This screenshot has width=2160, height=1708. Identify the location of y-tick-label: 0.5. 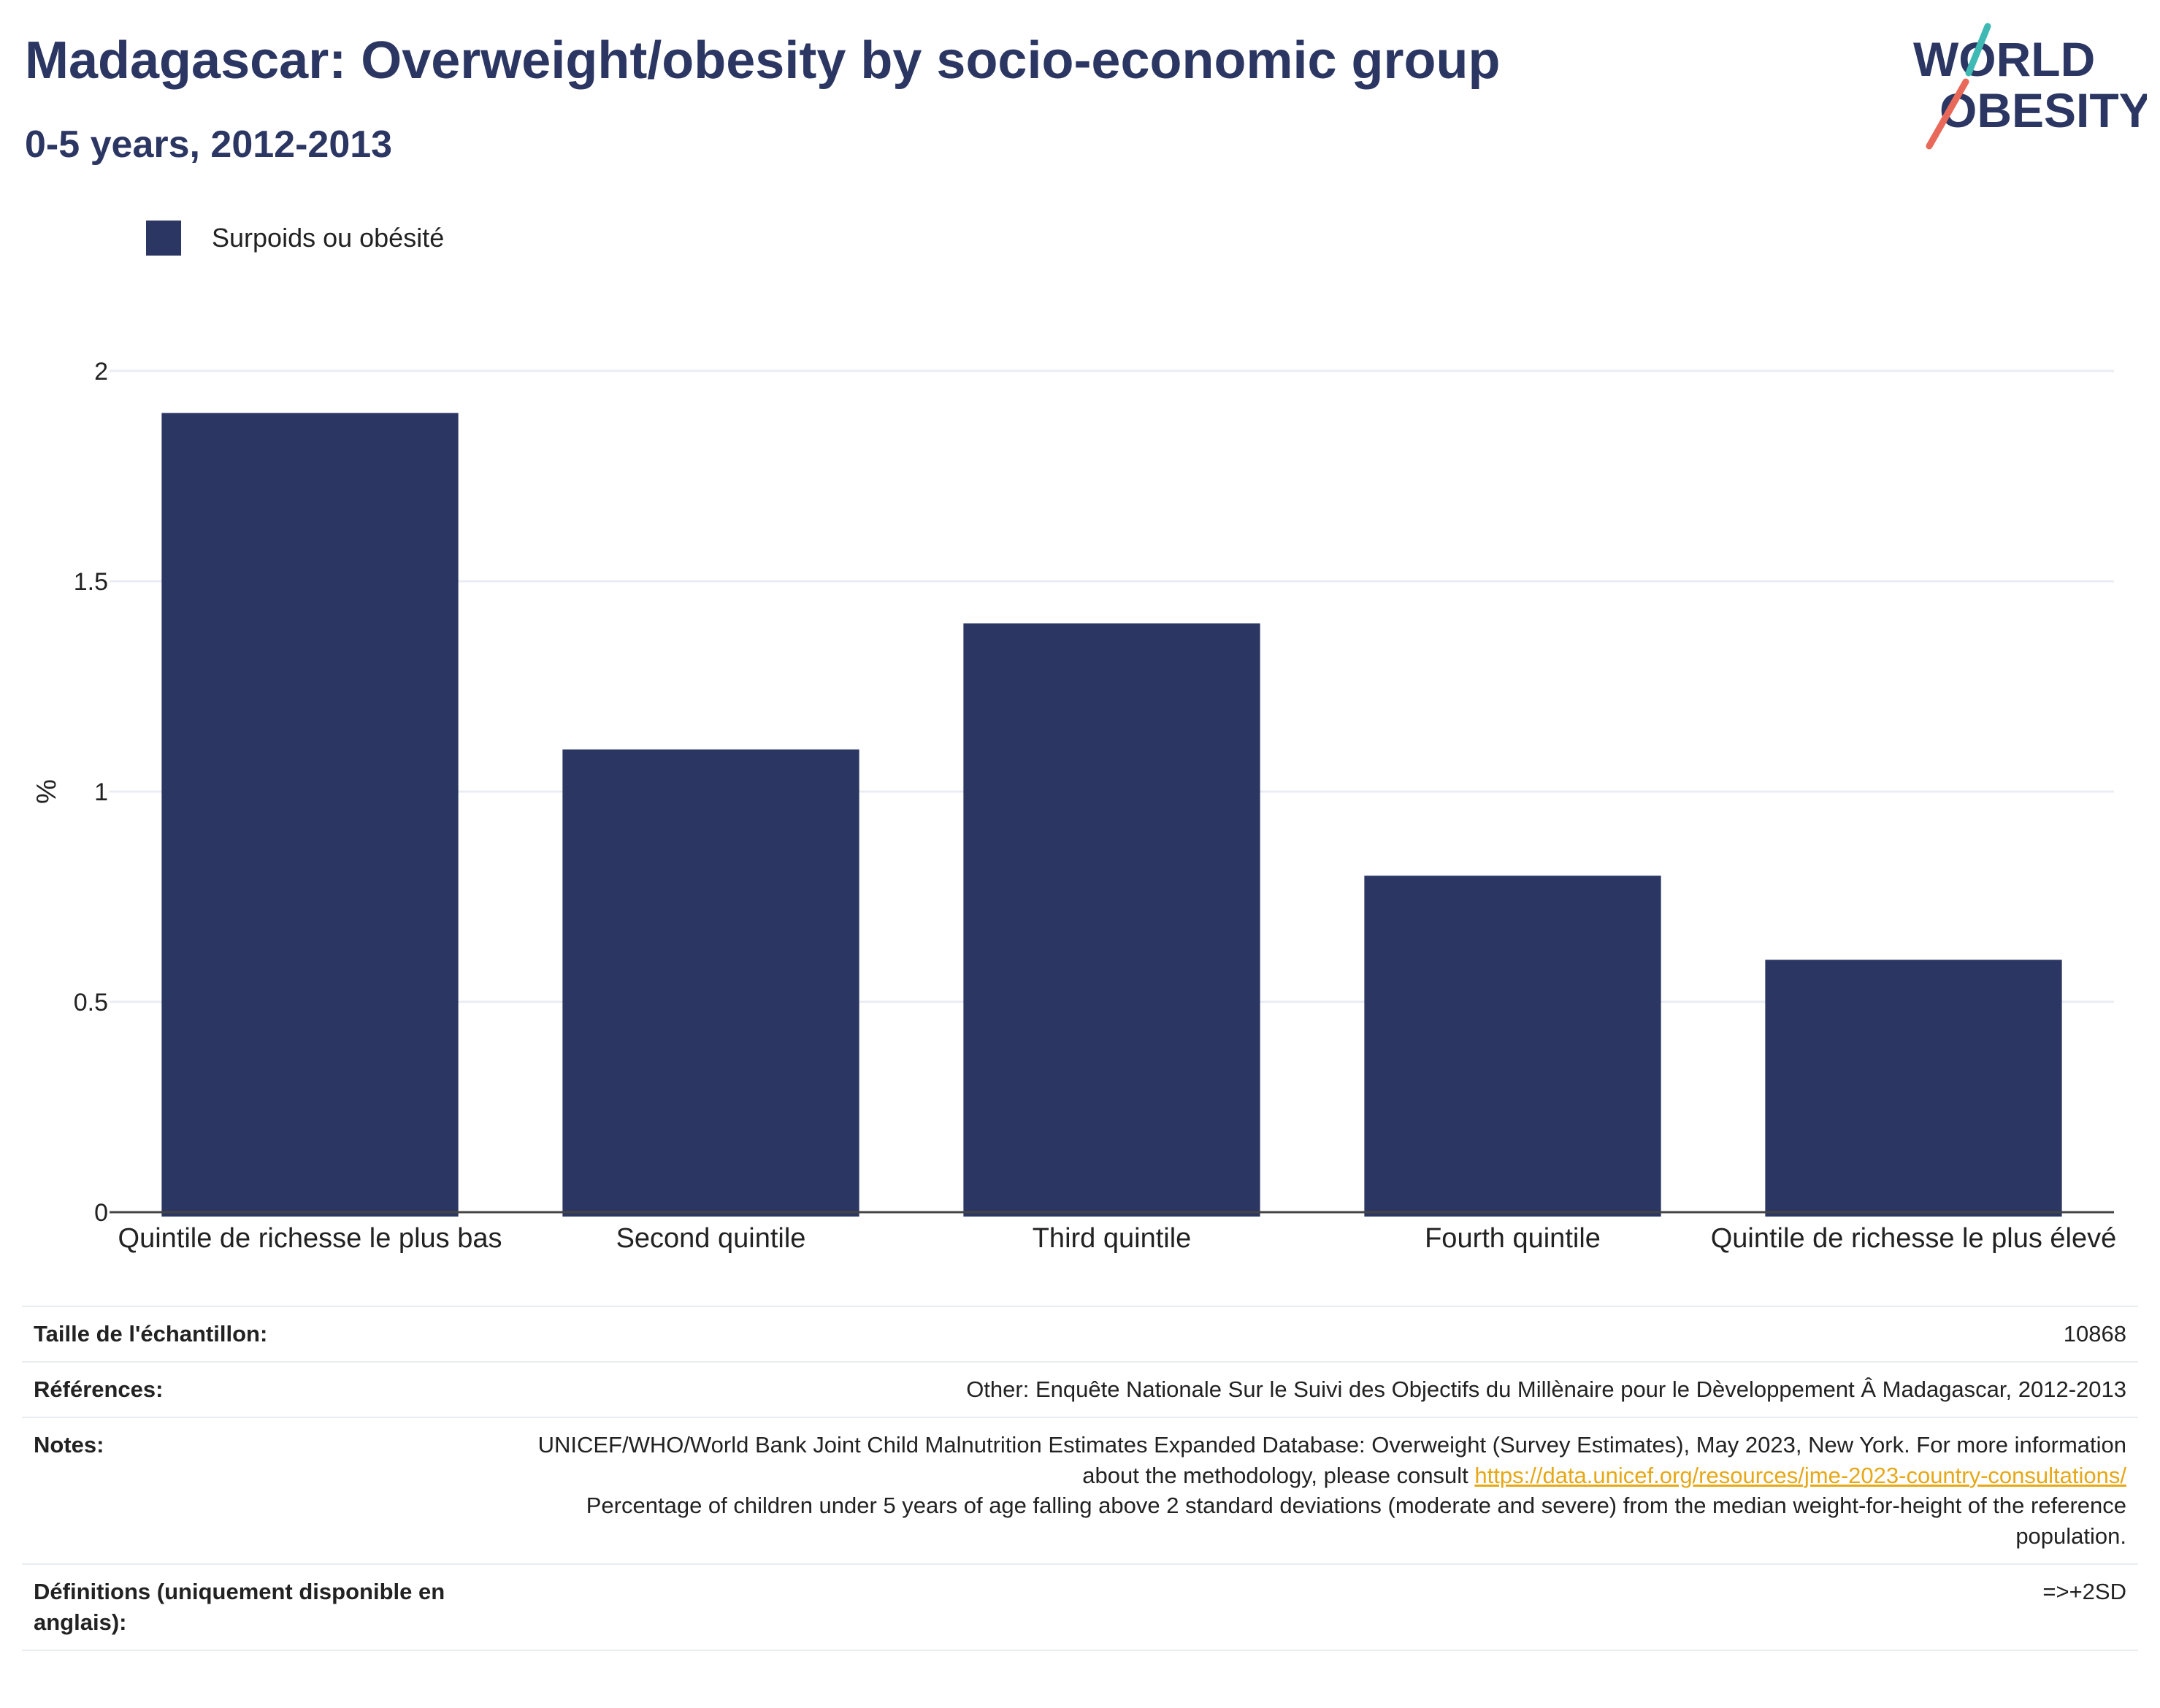
(91, 1002).